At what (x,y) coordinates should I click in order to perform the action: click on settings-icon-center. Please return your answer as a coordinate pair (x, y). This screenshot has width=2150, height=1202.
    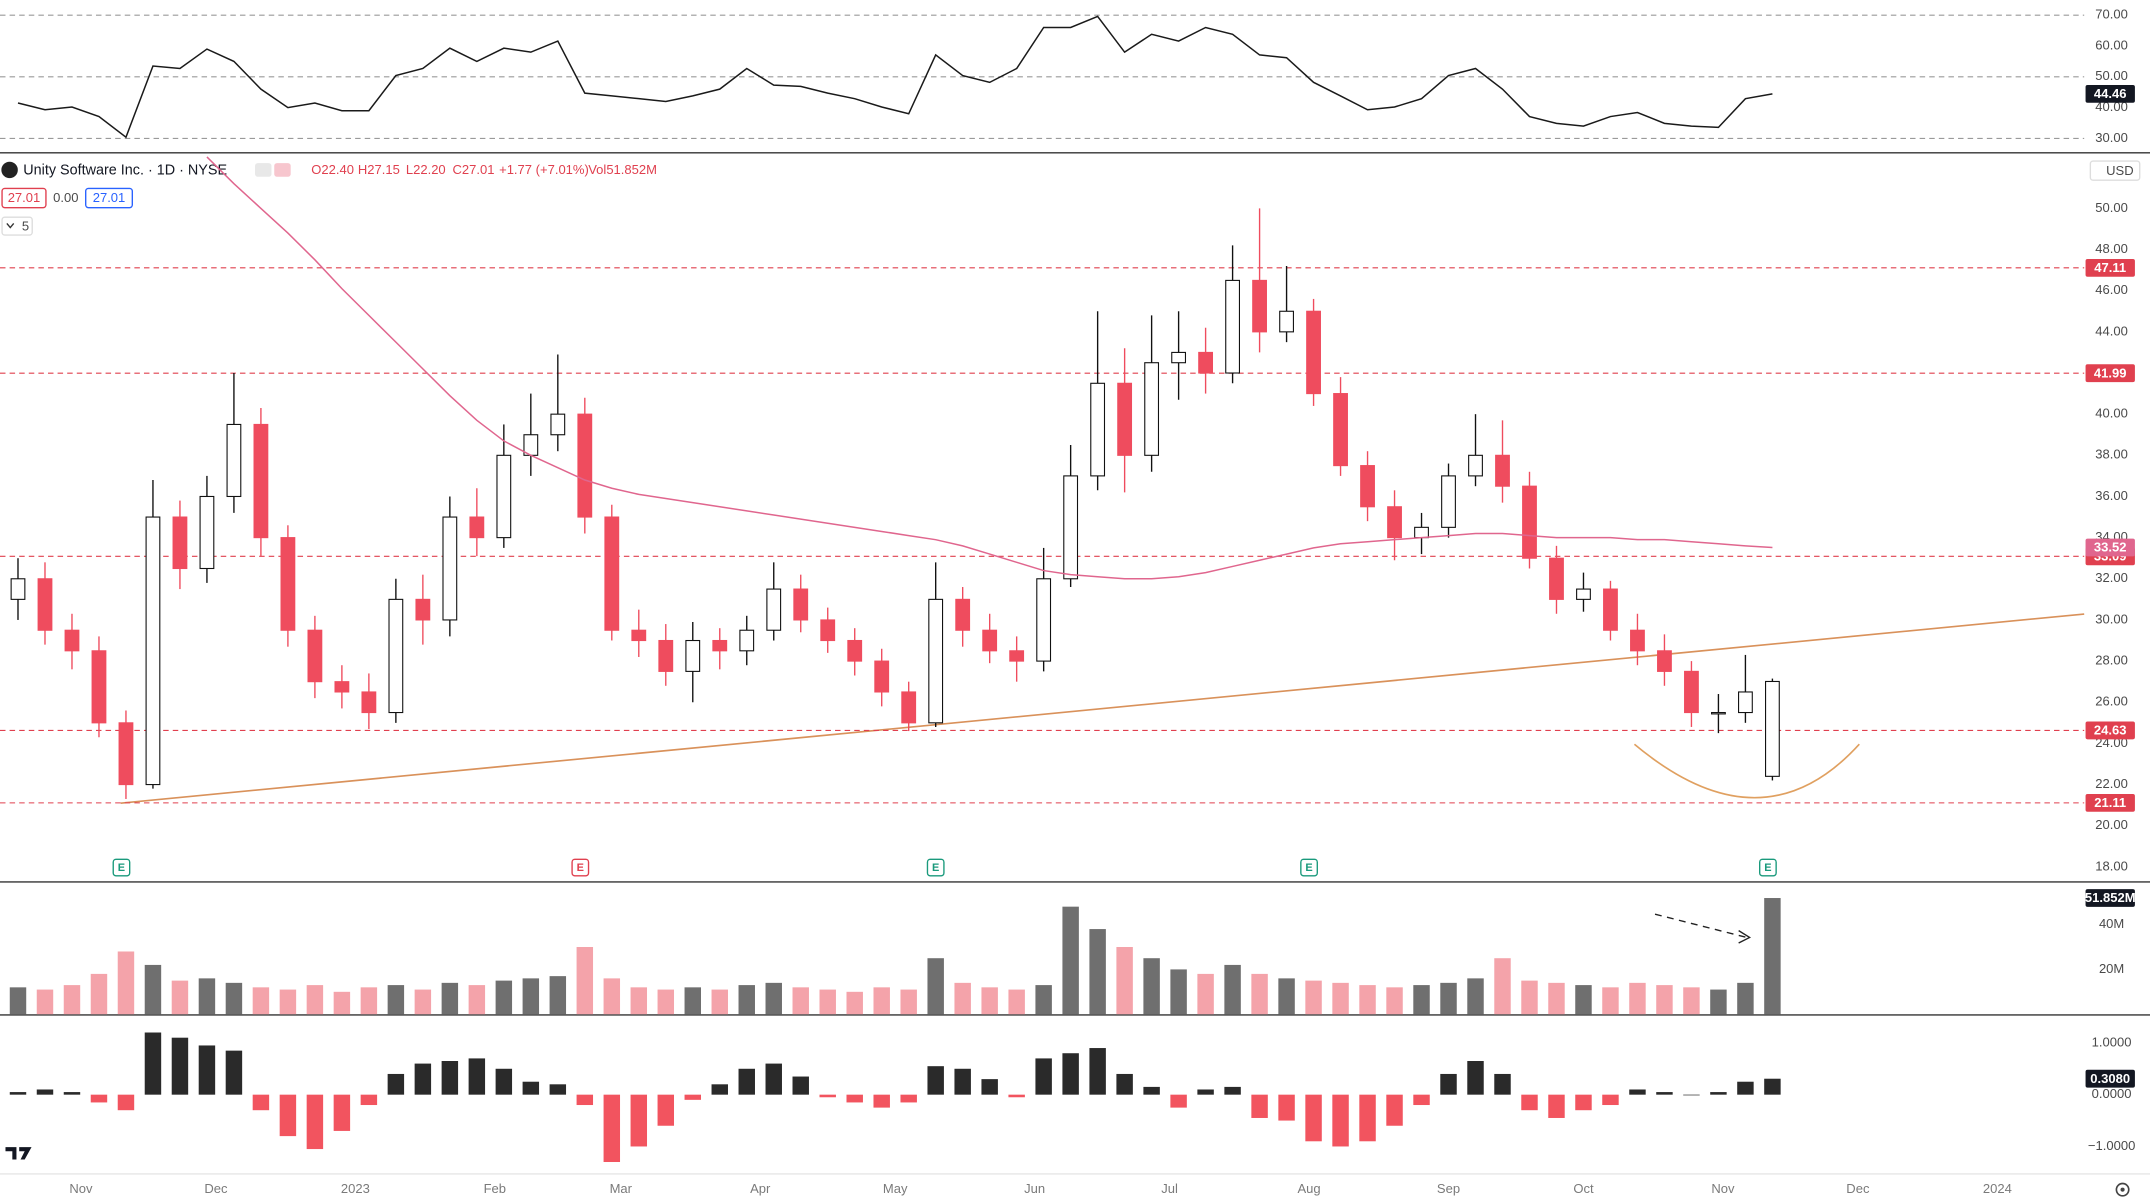
    Looking at the image, I should click on (2122, 1189).